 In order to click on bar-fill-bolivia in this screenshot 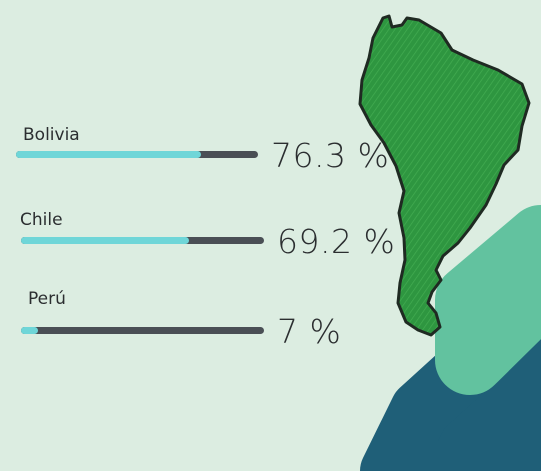, I will do `click(108, 154)`.